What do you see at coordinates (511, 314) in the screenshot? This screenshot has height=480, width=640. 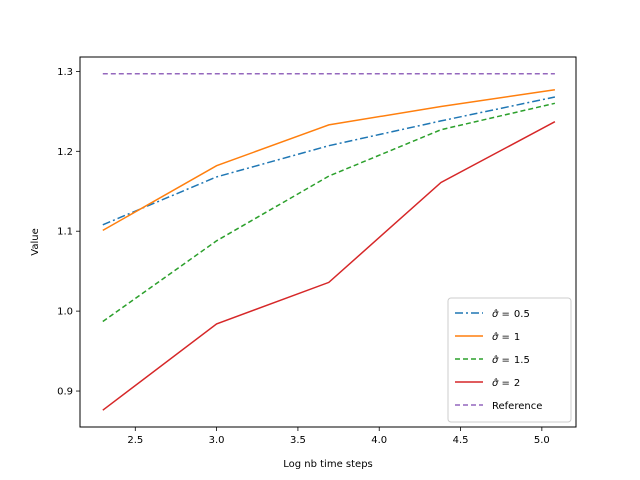 I see `legend-label: σ̂ = 0.5` at bounding box center [511, 314].